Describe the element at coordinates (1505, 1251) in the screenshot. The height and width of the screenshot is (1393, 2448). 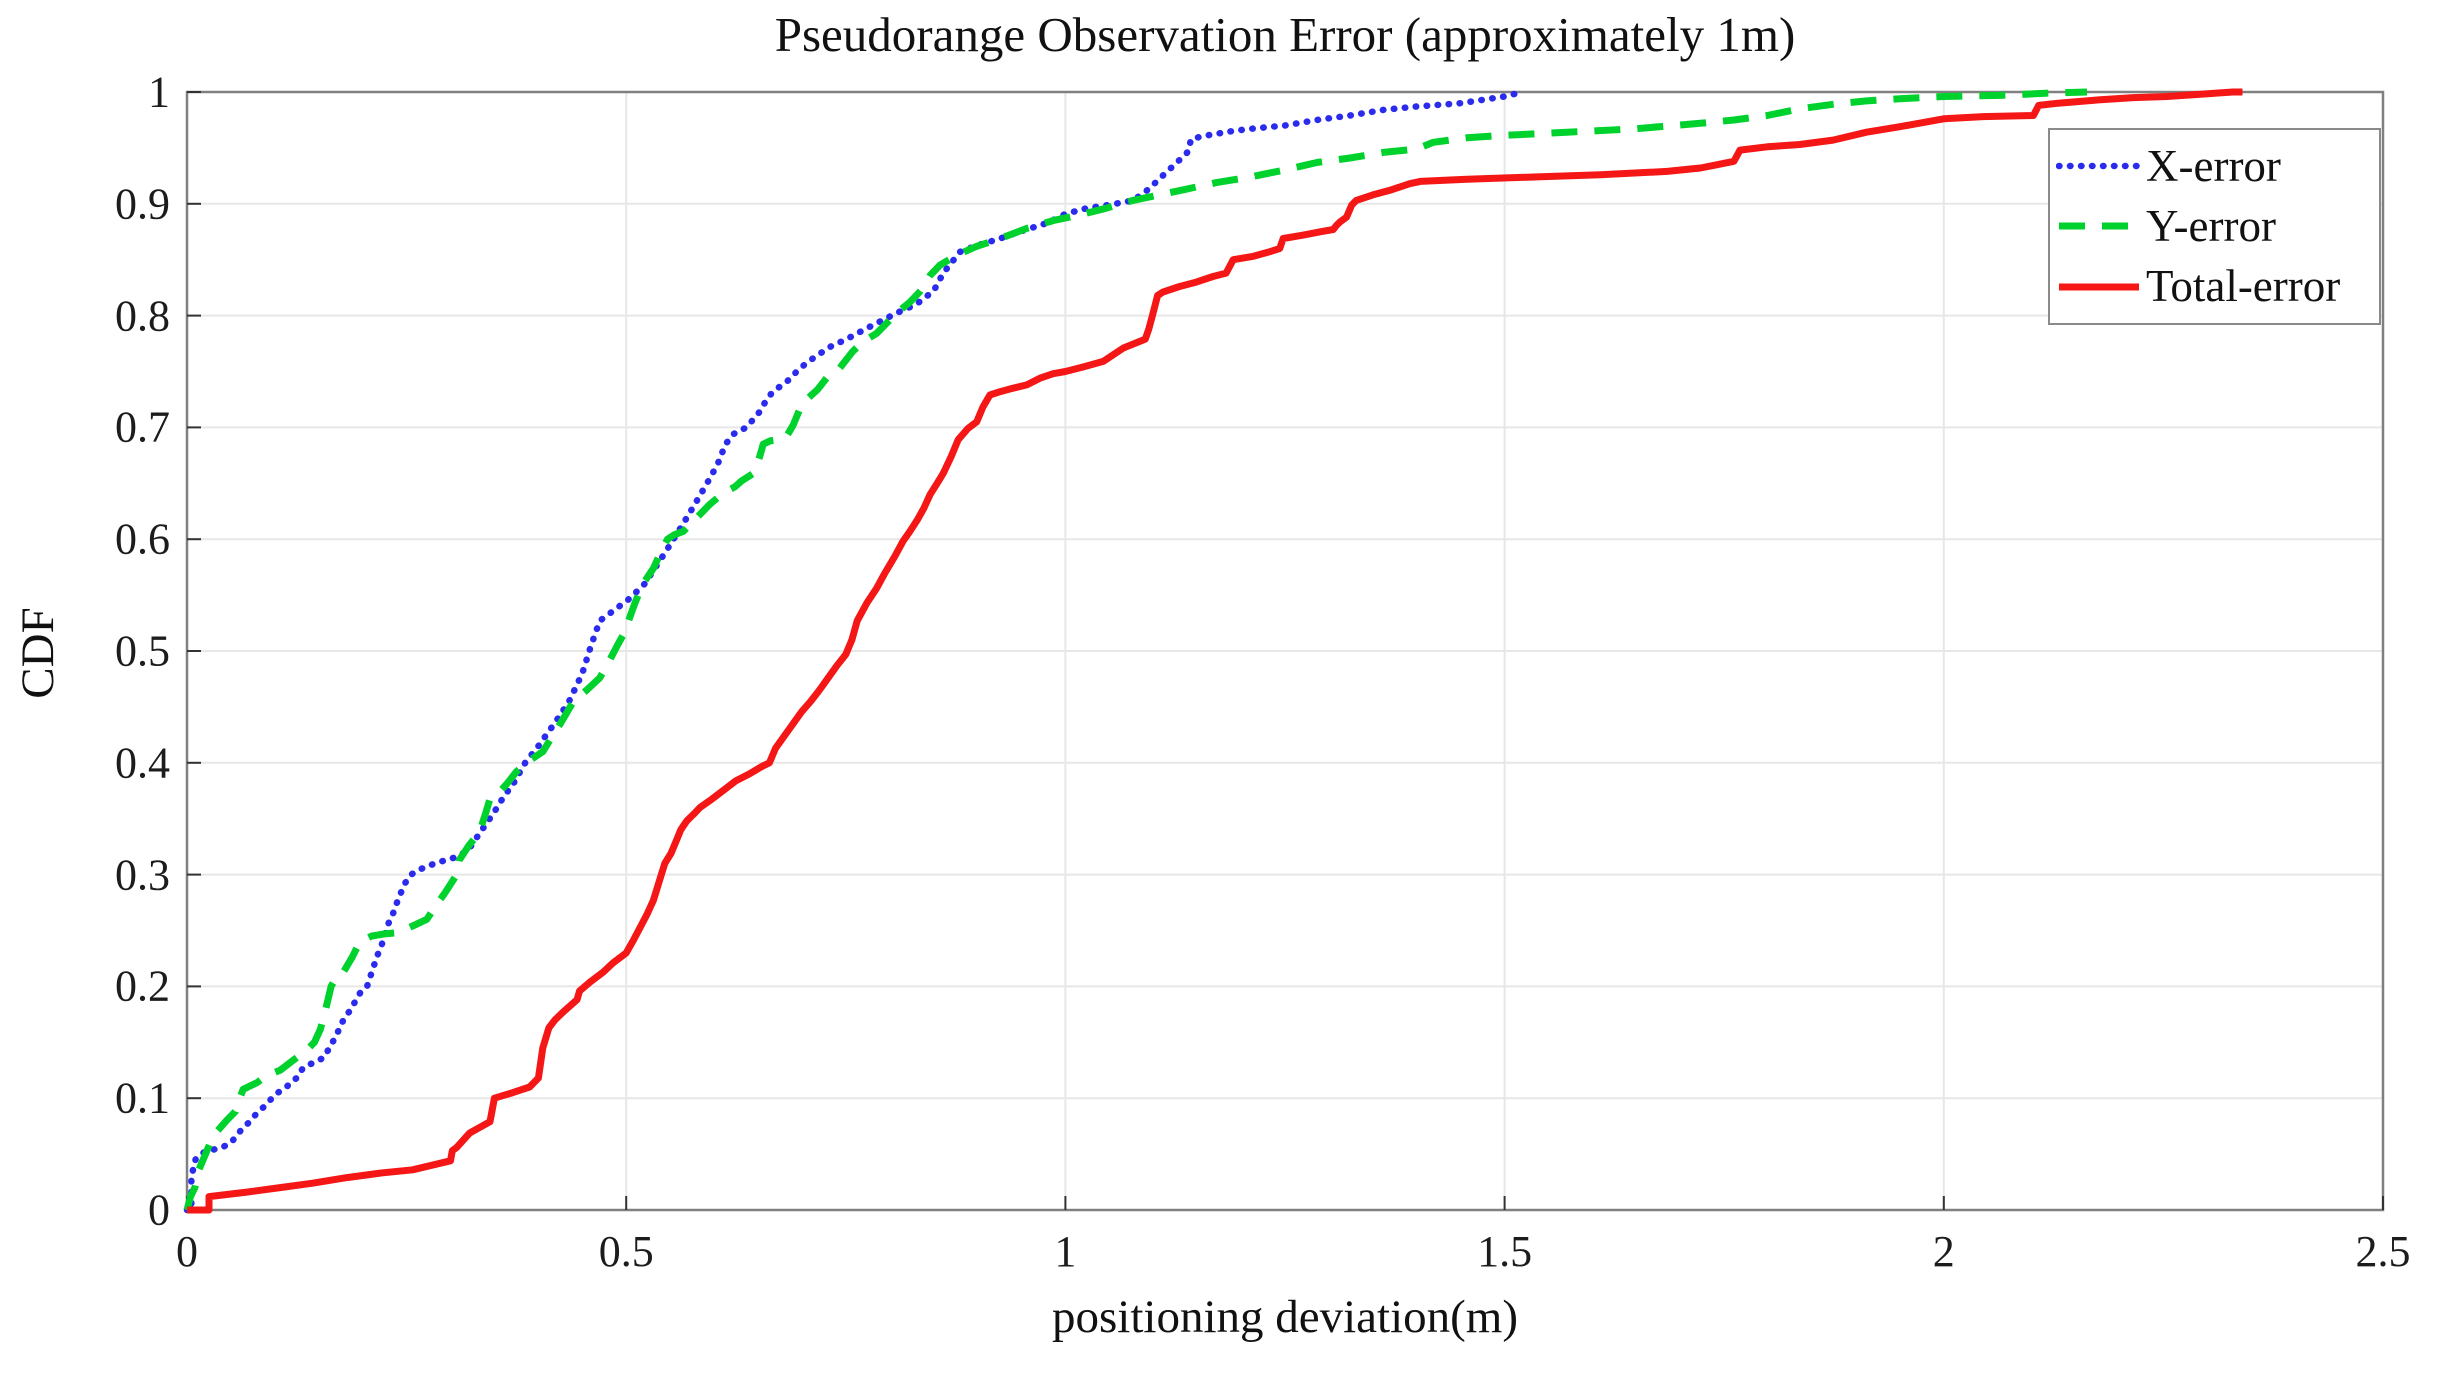
I see `x-tick-label-1.5: 1.5` at that location.